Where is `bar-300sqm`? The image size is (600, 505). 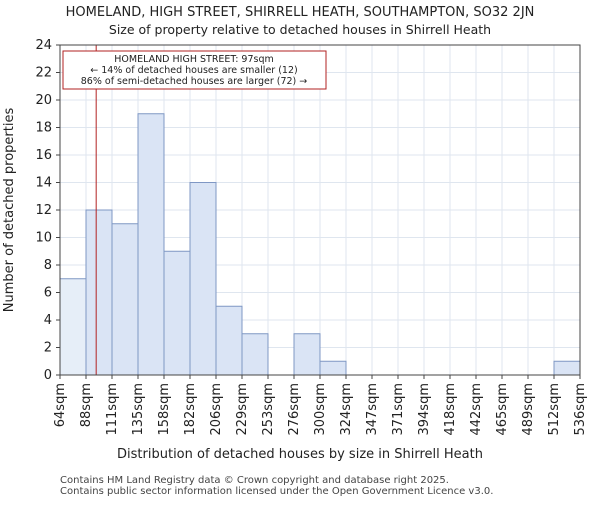
bar-300sqm is located at coordinates (333, 368).